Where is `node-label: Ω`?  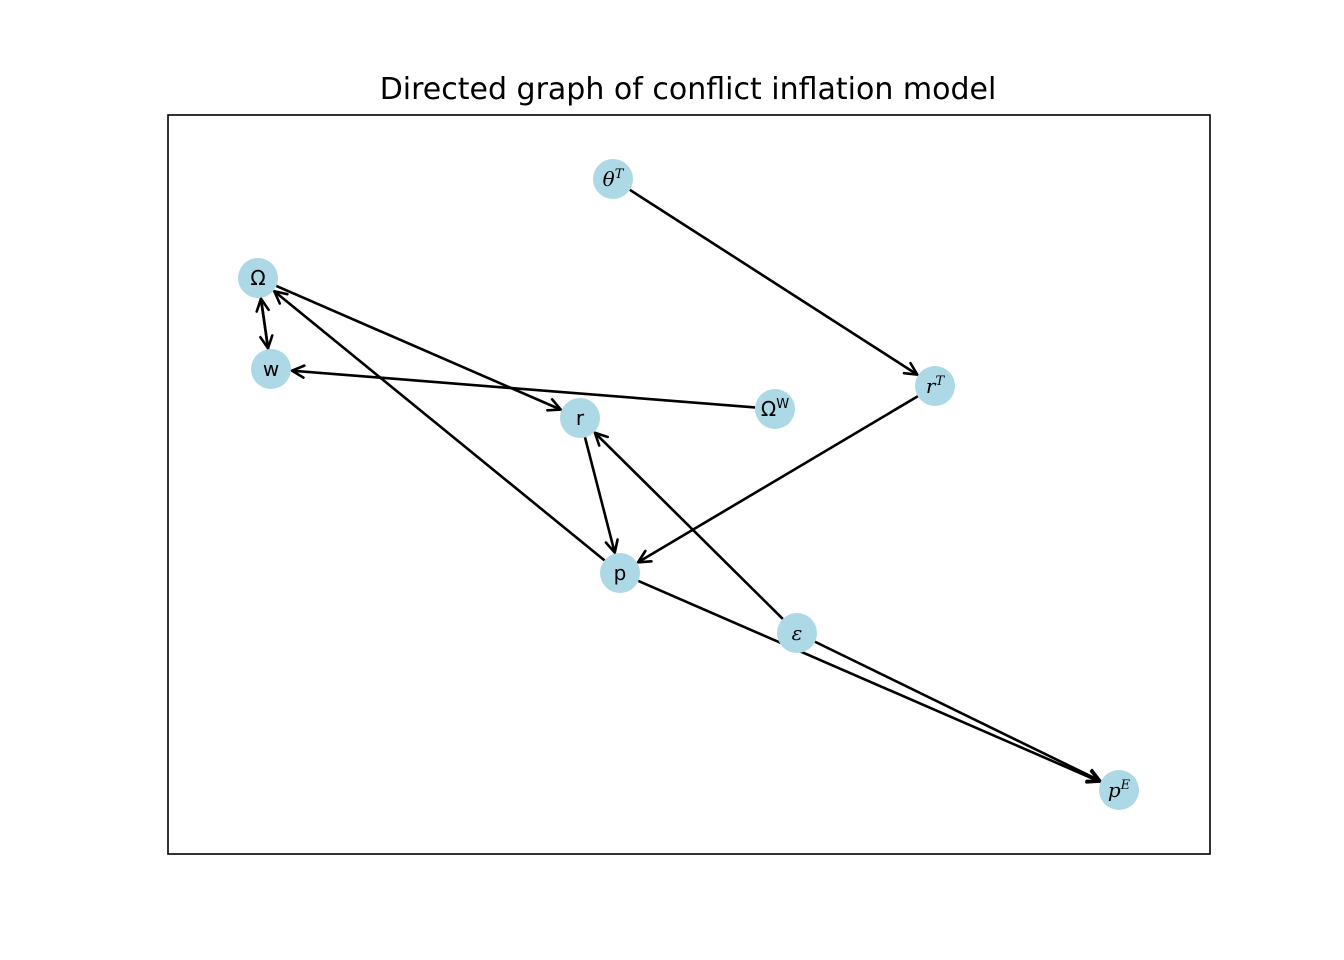 node-label: Ω is located at coordinates (257, 278).